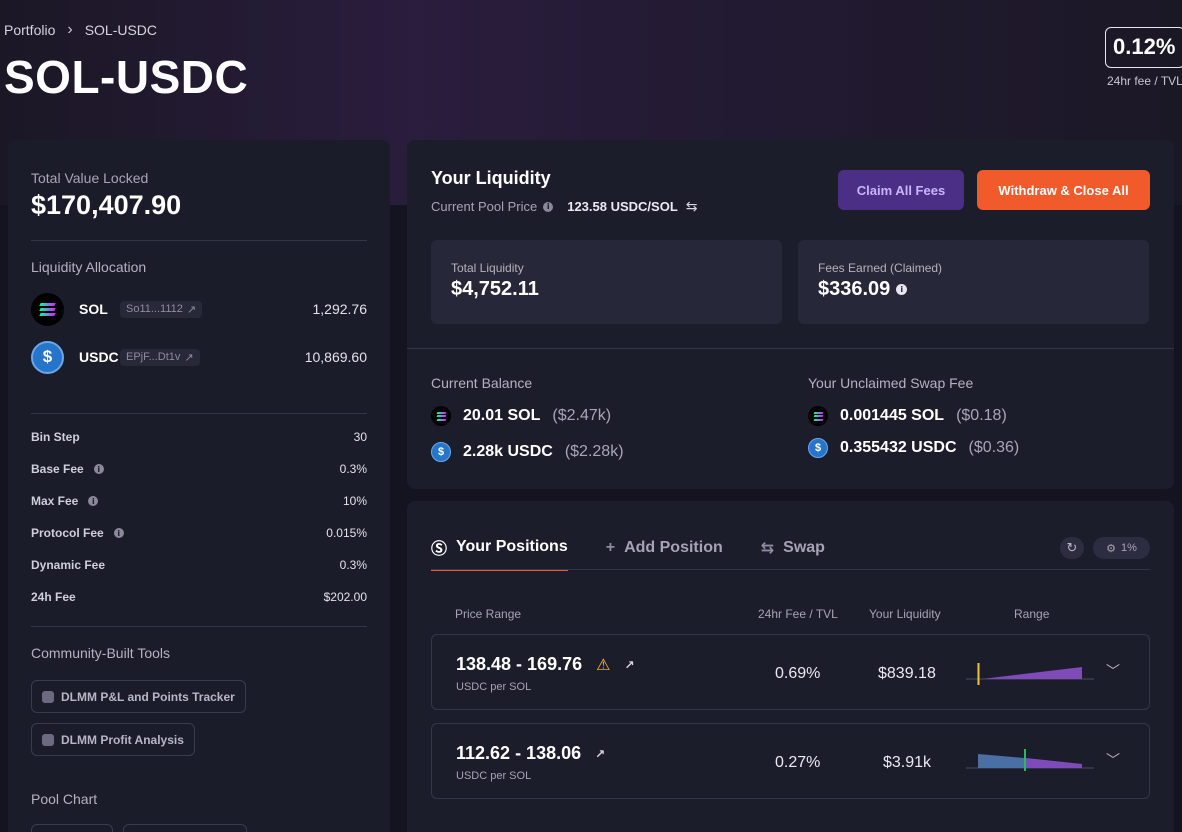  Describe the element at coordinates (891, 383) in the screenshot. I see `unclaimed-fee-title: Your Unclaimed Swap Fee` at that location.